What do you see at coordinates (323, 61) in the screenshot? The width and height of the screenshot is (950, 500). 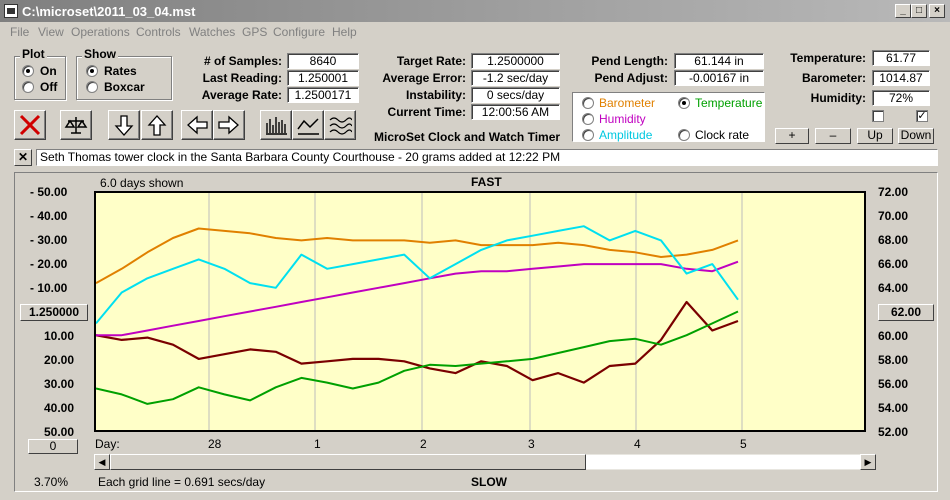 I see `samples-field: 8640` at bounding box center [323, 61].